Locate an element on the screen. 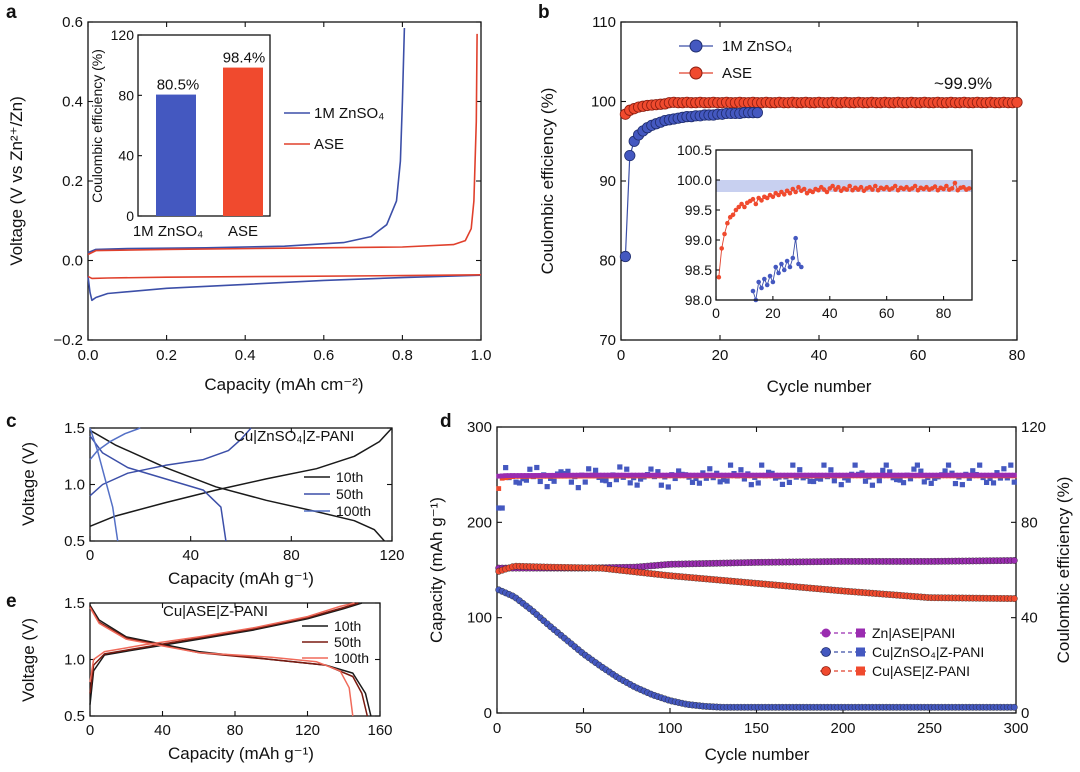 This screenshot has width=1080, height=772. panel-d-xtick-label: 200 is located at coordinates (842, 728).